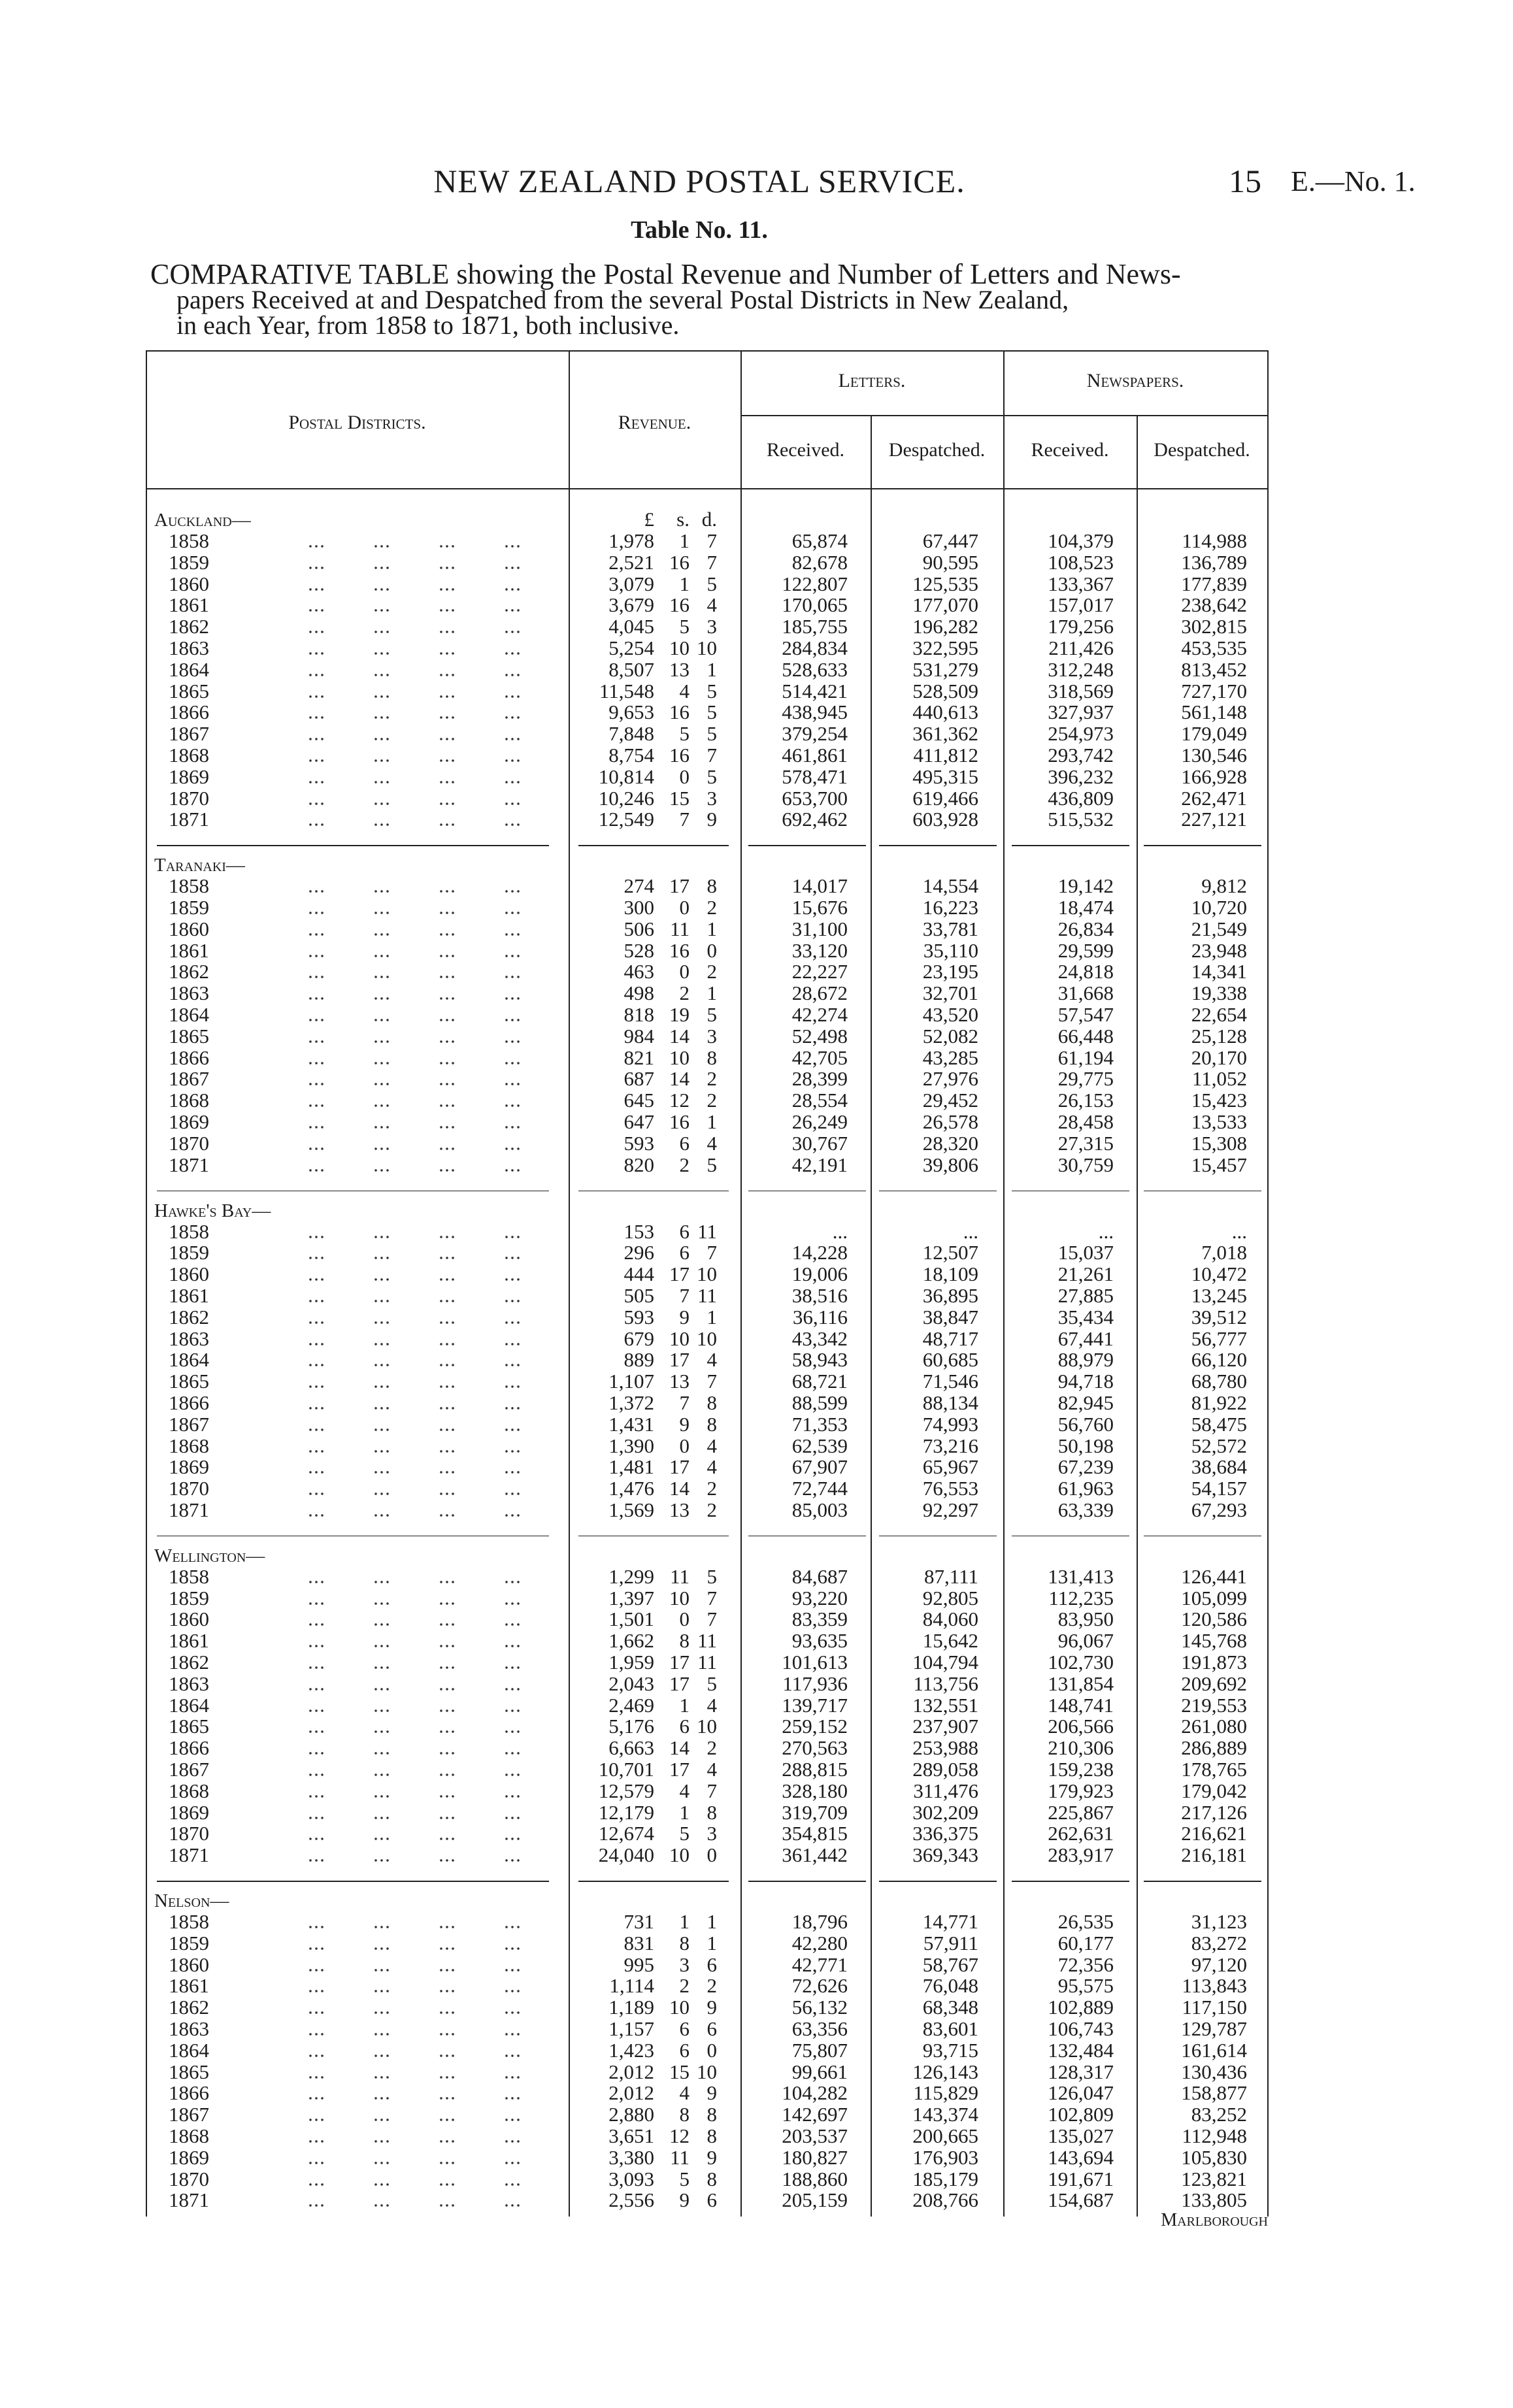  What do you see at coordinates (1085, 1488) in the screenshot?
I see `newspapers-received-cell: 61,963` at bounding box center [1085, 1488].